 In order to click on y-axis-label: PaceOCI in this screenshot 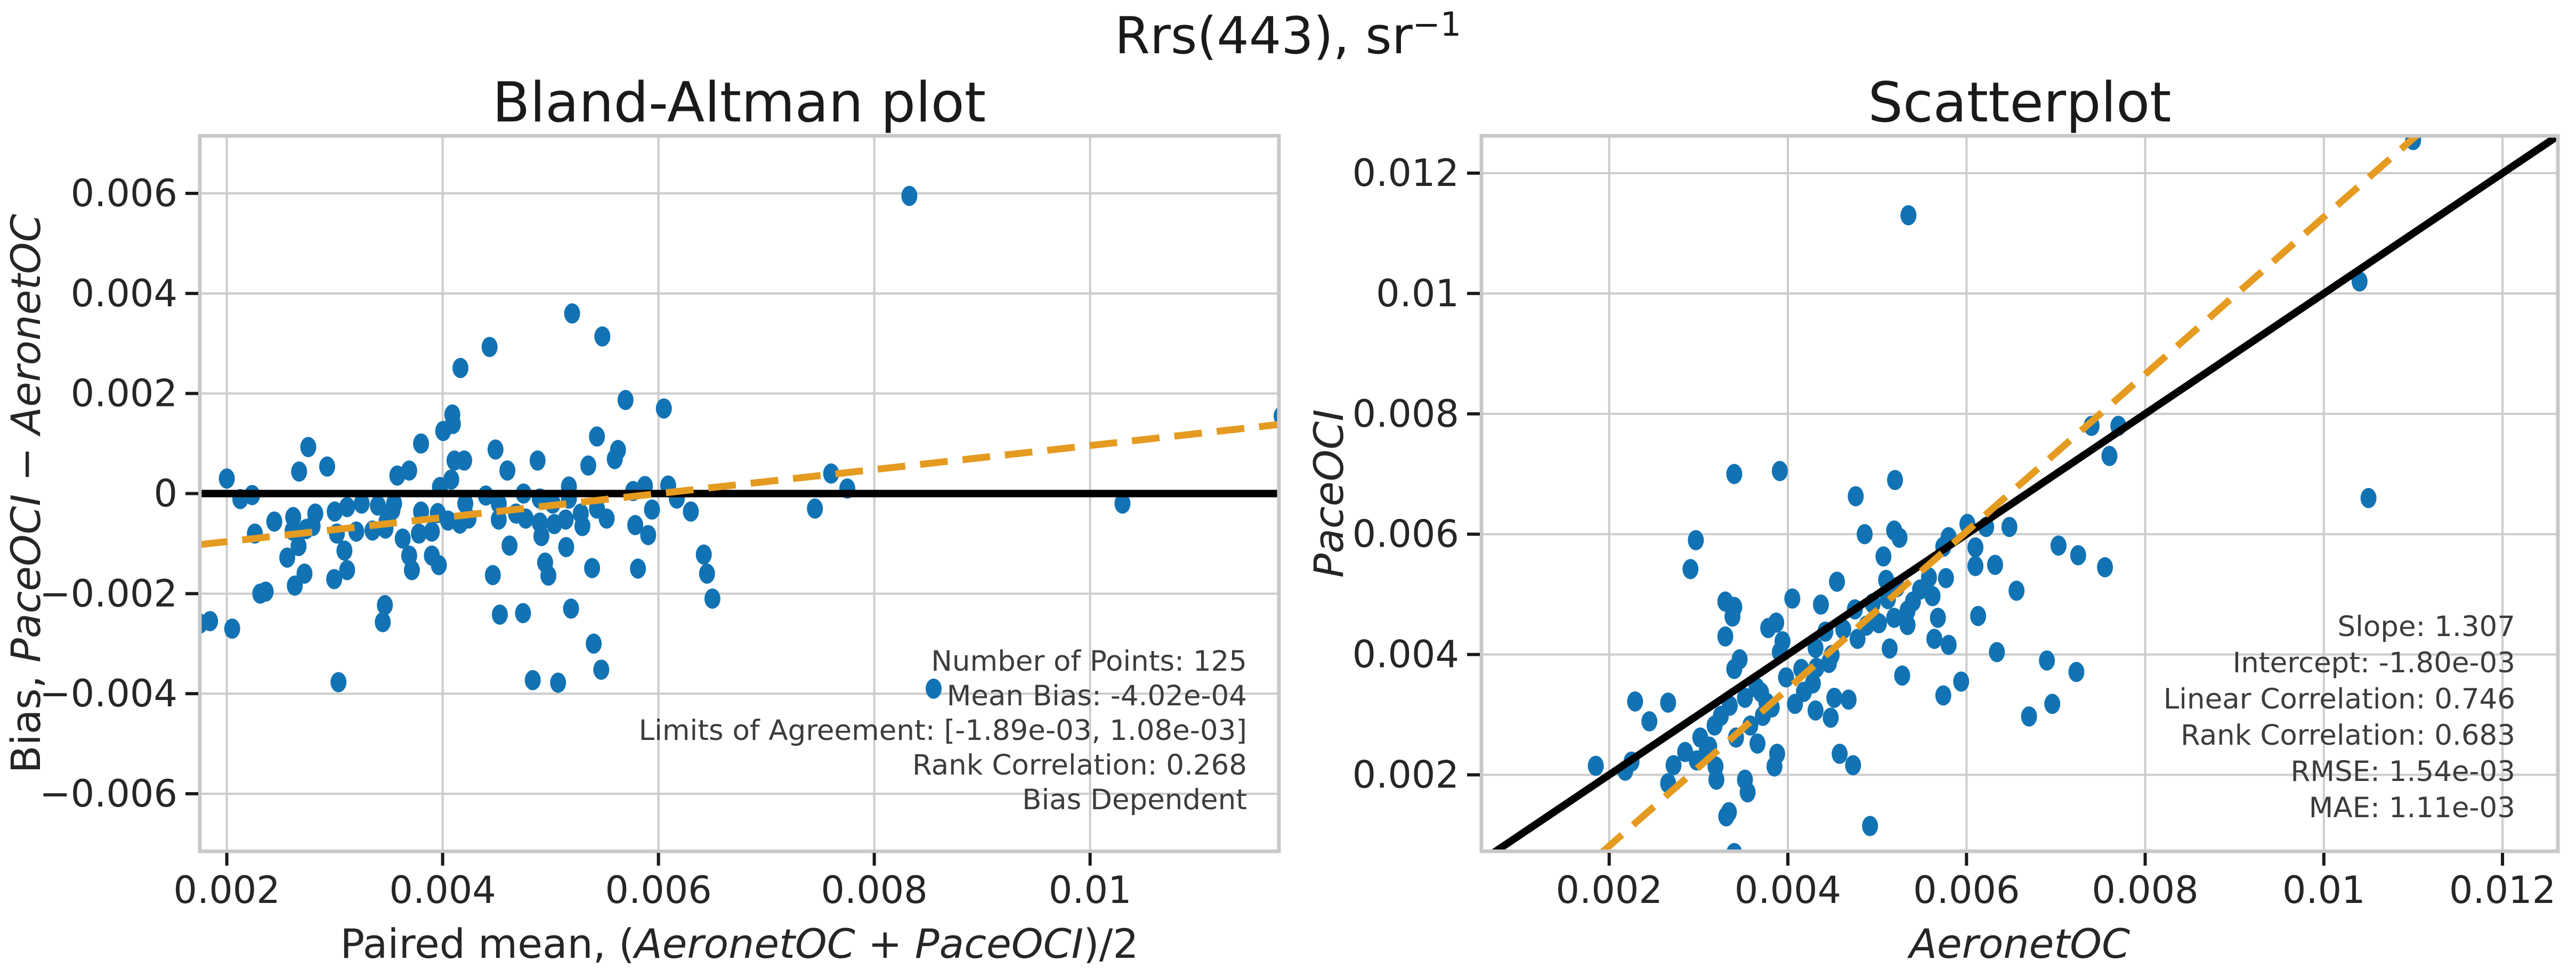, I will do `click(1328, 493)`.